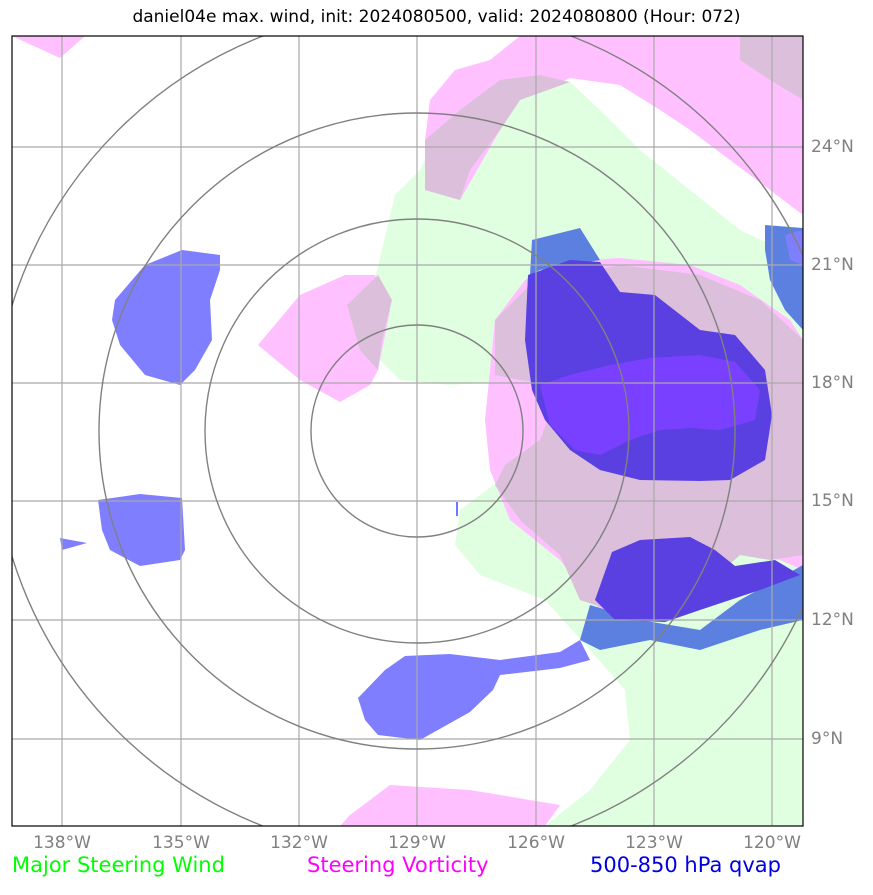 This screenshot has width=873, height=895. I want to click on lon-label-135w: 135°W, so click(181, 843).